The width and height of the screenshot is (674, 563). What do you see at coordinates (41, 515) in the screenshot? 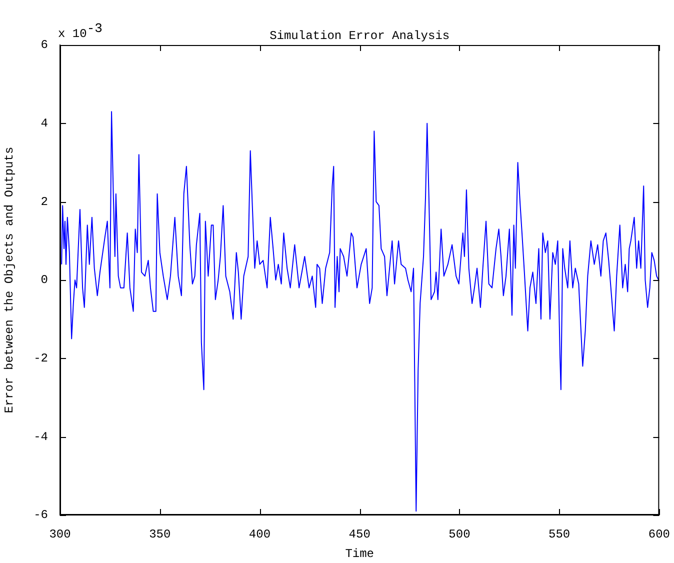
I see `y-tick-label: -6` at bounding box center [41, 515].